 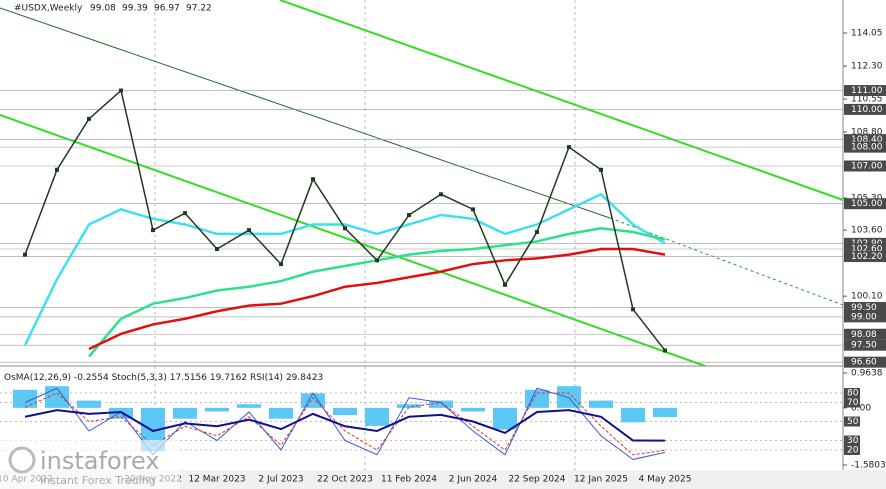 What do you see at coordinates (216, 480) in the screenshot?
I see `x-tick-label: 12 Mar 2023` at bounding box center [216, 480].